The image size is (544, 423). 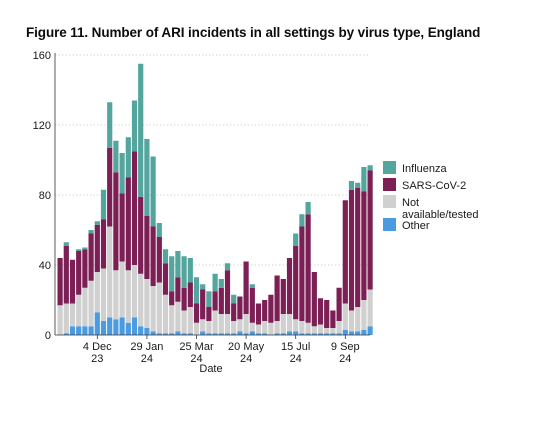 What do you see at coordinates (196, 347) in the screenshot?
I see `x-tick-label: 25 Mar` at bounding box center [196, 347].